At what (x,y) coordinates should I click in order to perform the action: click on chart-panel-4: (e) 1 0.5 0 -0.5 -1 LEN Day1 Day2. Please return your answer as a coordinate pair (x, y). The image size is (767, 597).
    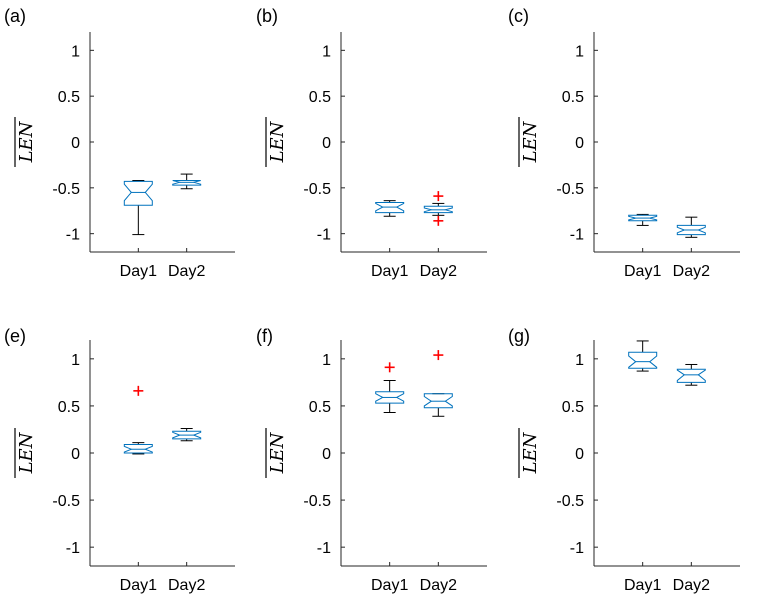
    Looking at the image, I should click on (119, 460).